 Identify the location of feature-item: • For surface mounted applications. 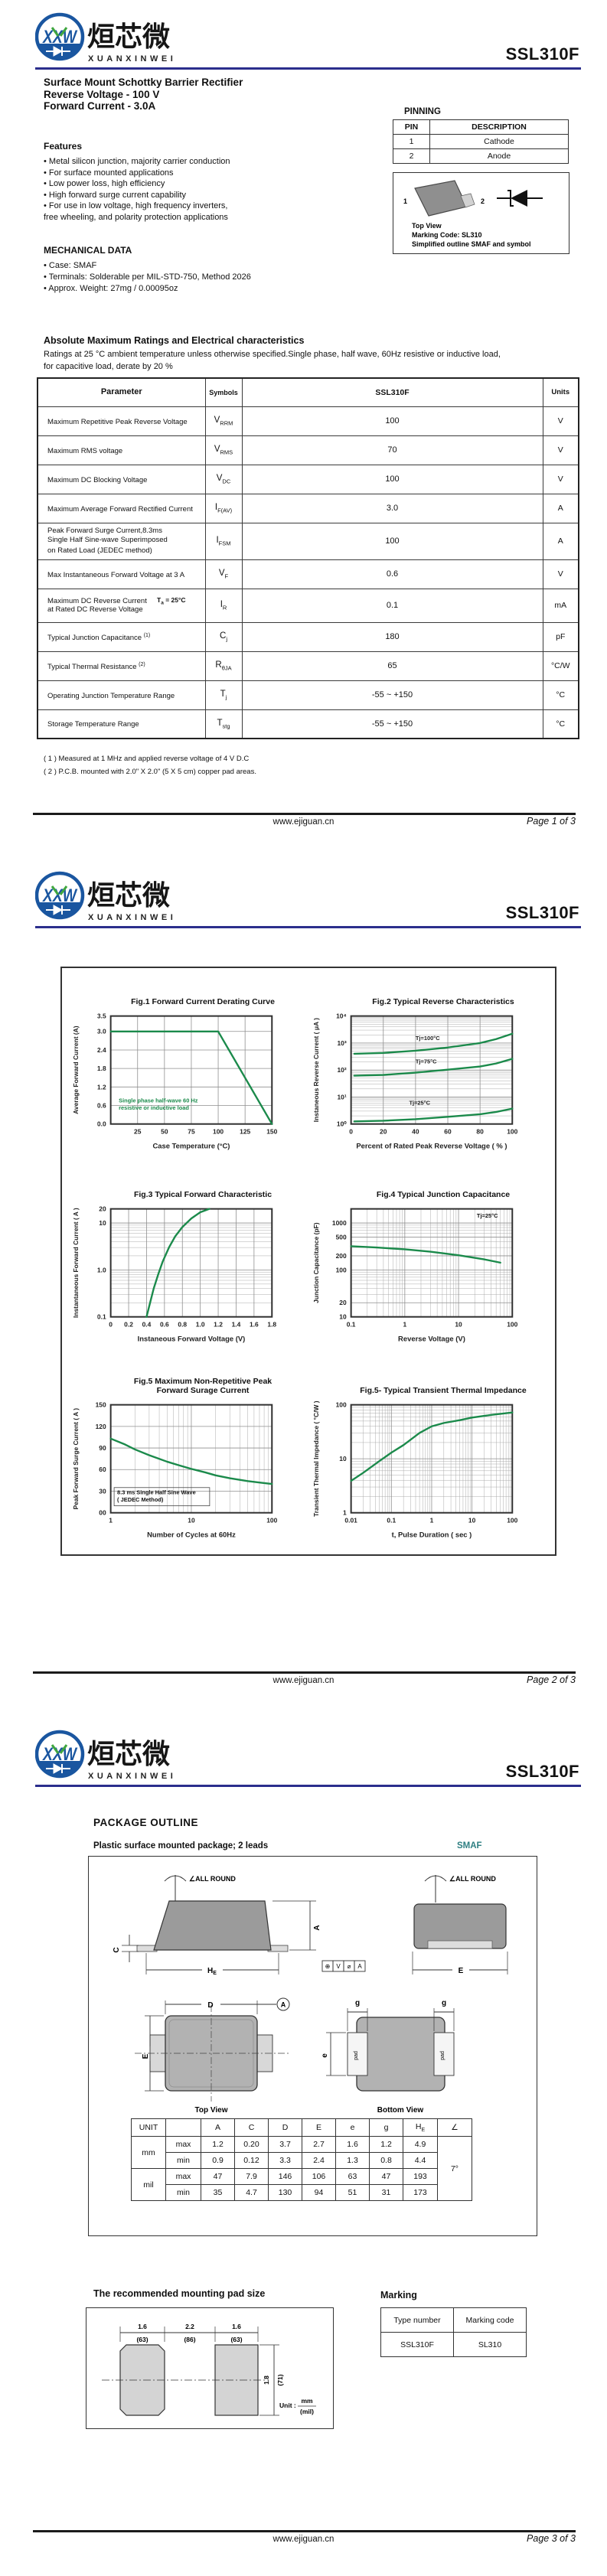
(109, 173).